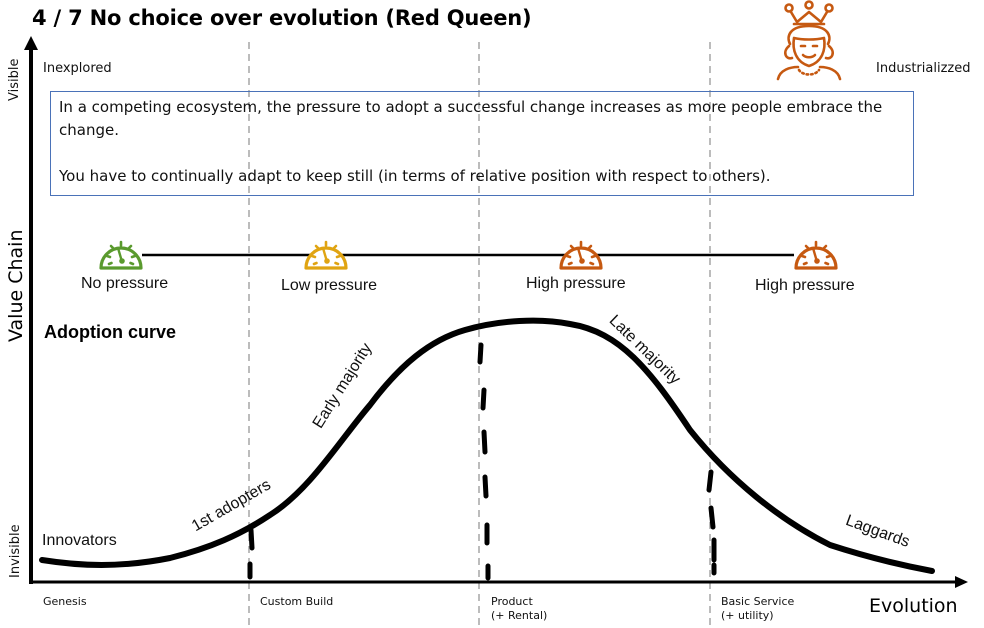 The height and width of the screenshot is (628, 984). I want to click on stage-custom-build: Custom Build, so click(296, 602).